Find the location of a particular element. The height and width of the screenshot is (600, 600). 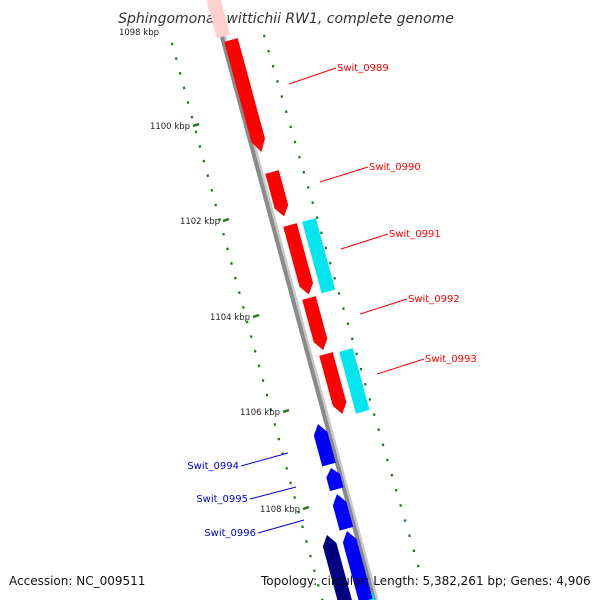

gene-label-swit-0989: Swit_0989 is located at coordinates (363, 68).